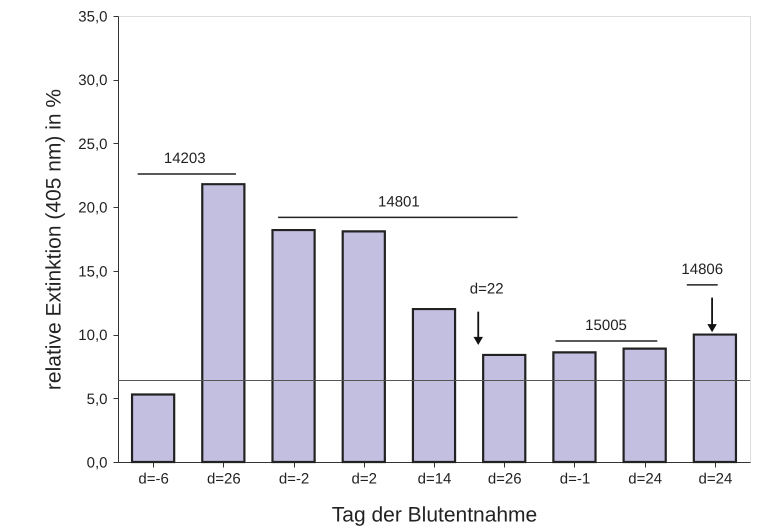 The width and height of the screenshot is (760, 531). Describe the element at coordinates (487, 289) in the screenshot. I see `annotation: d=22` at that location.